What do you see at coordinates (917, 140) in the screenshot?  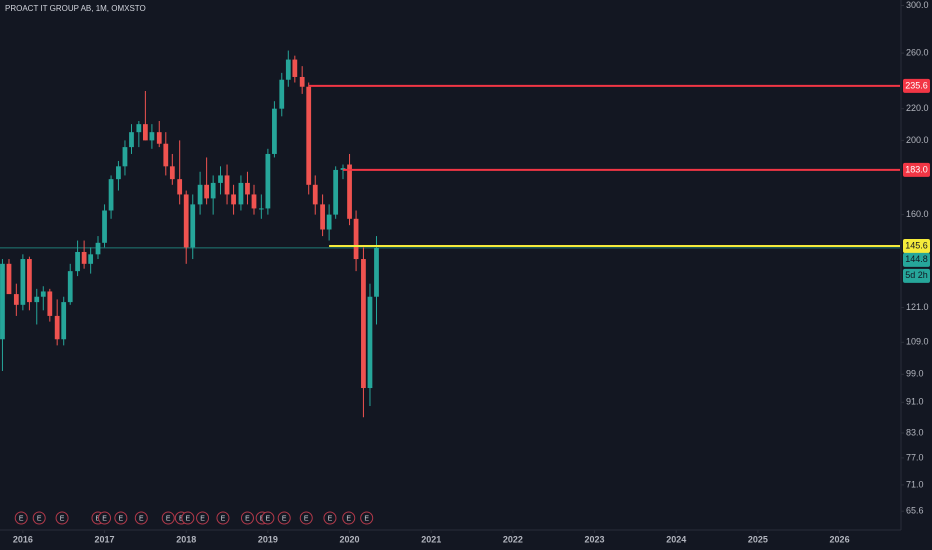 I see `y-tick-label: 200.0` at bounding box center [917, 140].